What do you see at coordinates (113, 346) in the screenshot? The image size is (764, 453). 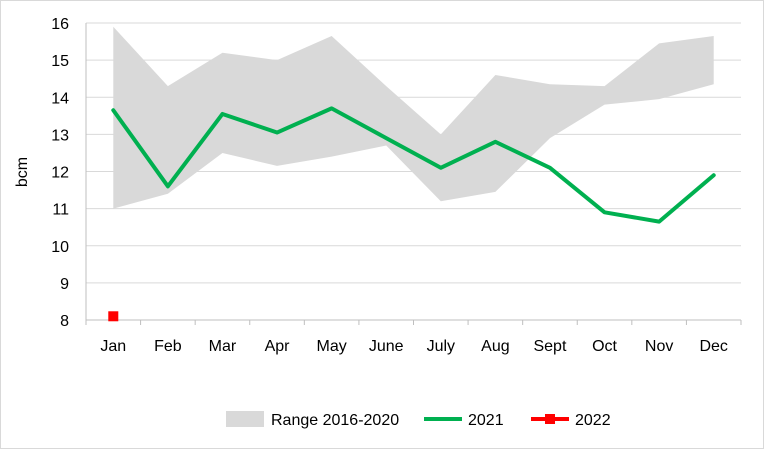 I see `x-tick-label-jan: Jan` at bounding box center [113, 346].